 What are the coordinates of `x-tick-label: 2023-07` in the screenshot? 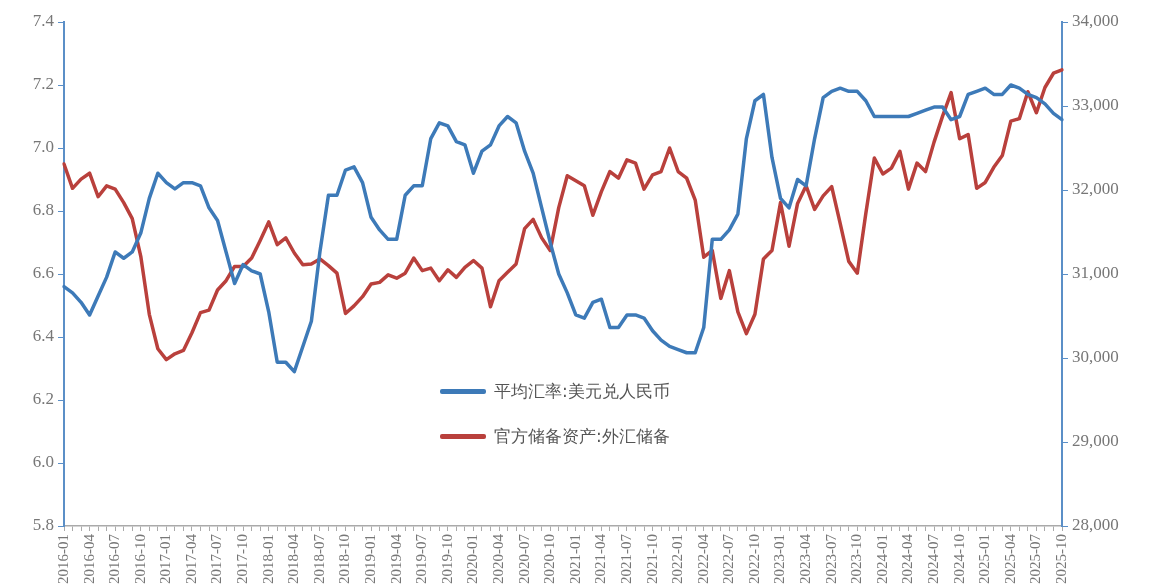 It's located at (830, 558).